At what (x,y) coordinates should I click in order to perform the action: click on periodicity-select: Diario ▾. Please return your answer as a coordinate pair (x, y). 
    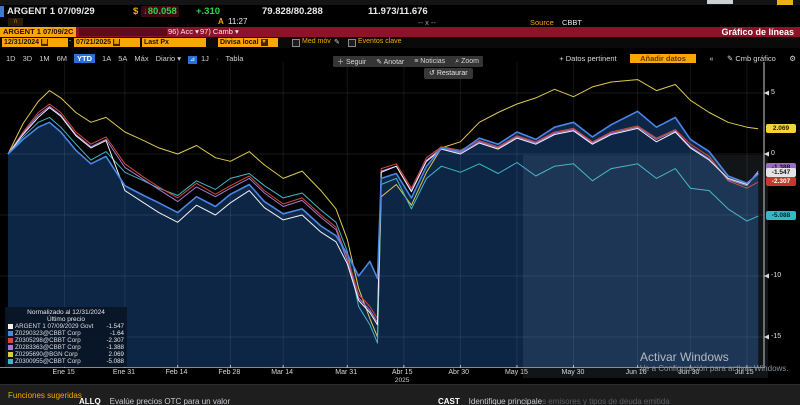
    Looking at the image, I should click on (168, 58).